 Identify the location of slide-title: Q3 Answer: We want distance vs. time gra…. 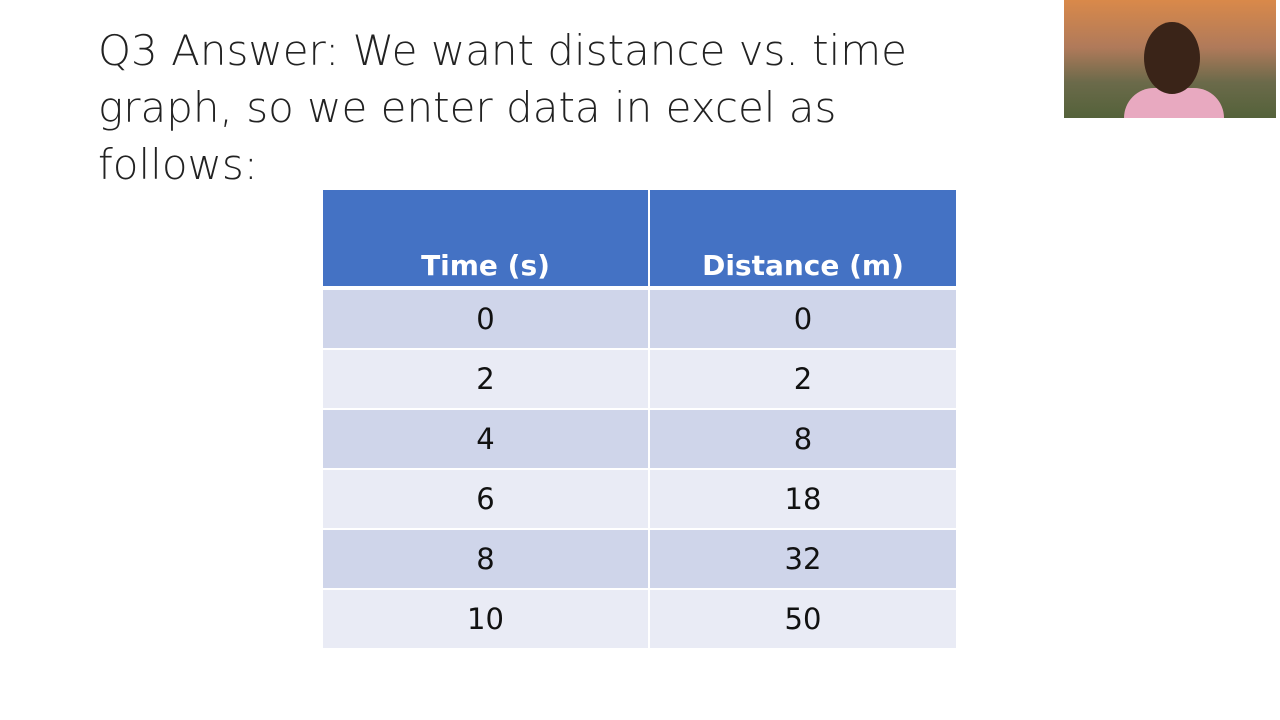
(503, 107).